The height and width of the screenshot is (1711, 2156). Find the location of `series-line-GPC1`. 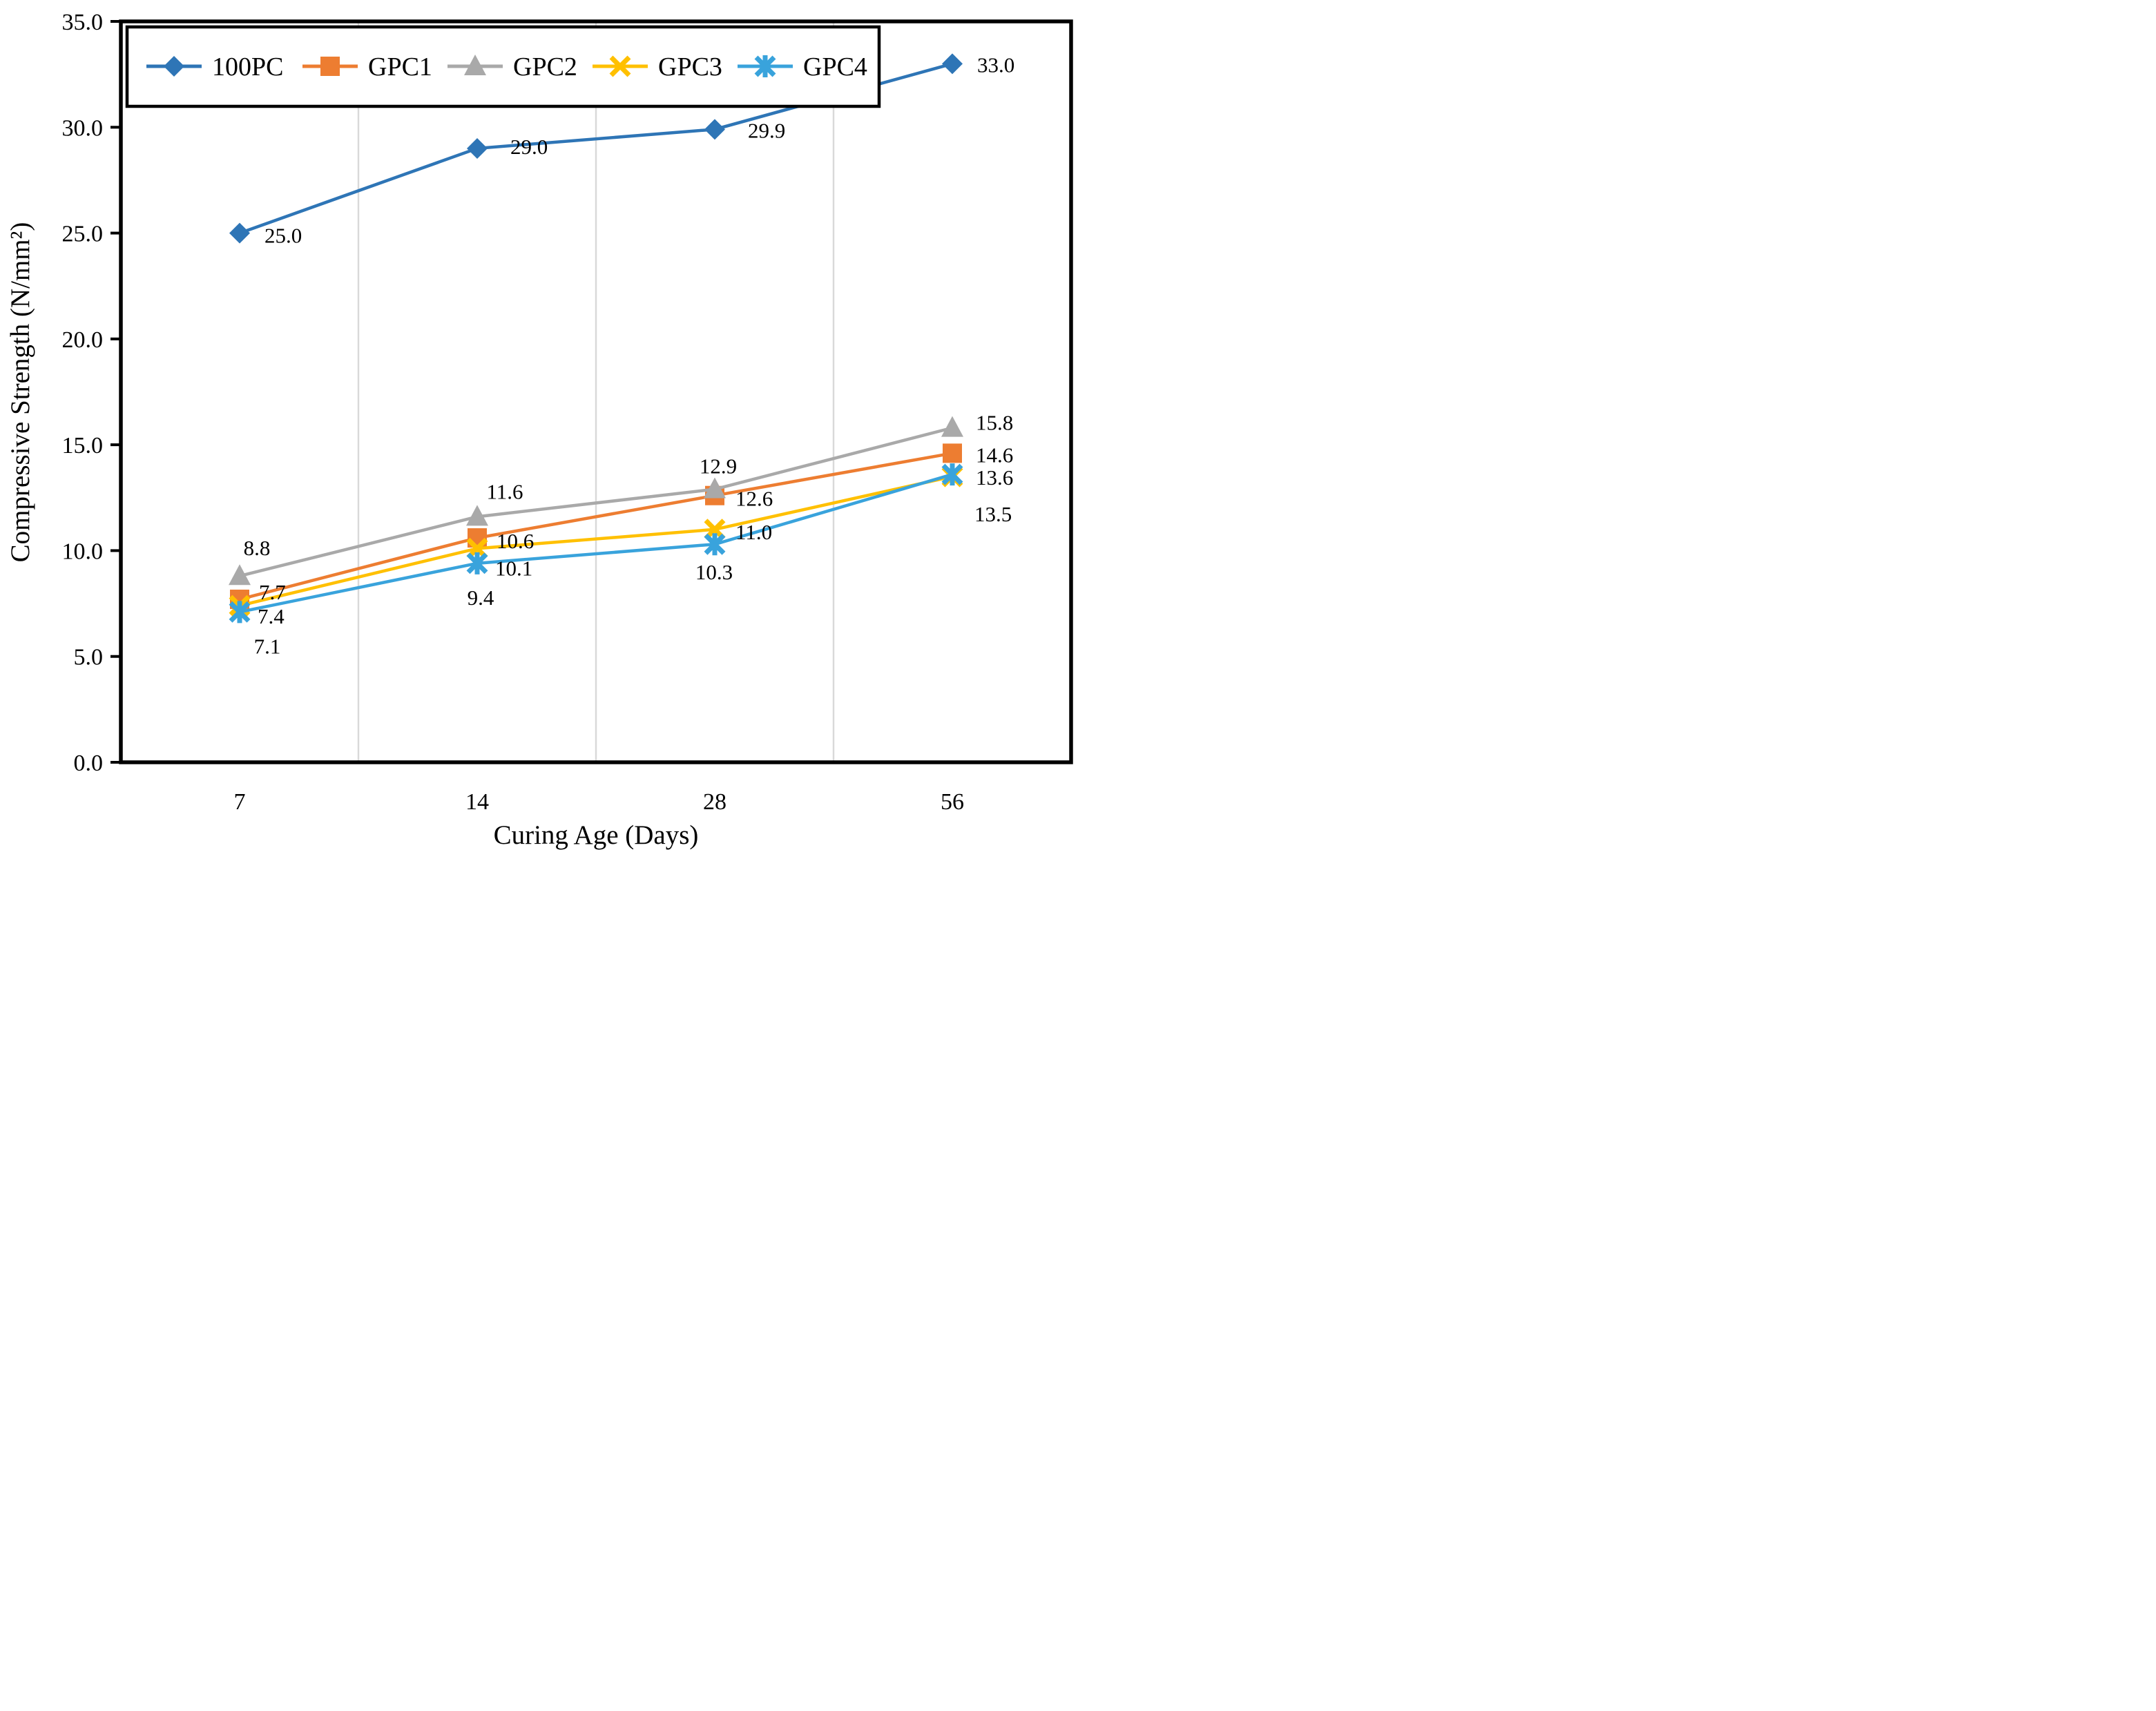

series-line-GPC1 is located at coordinates (596, 526).